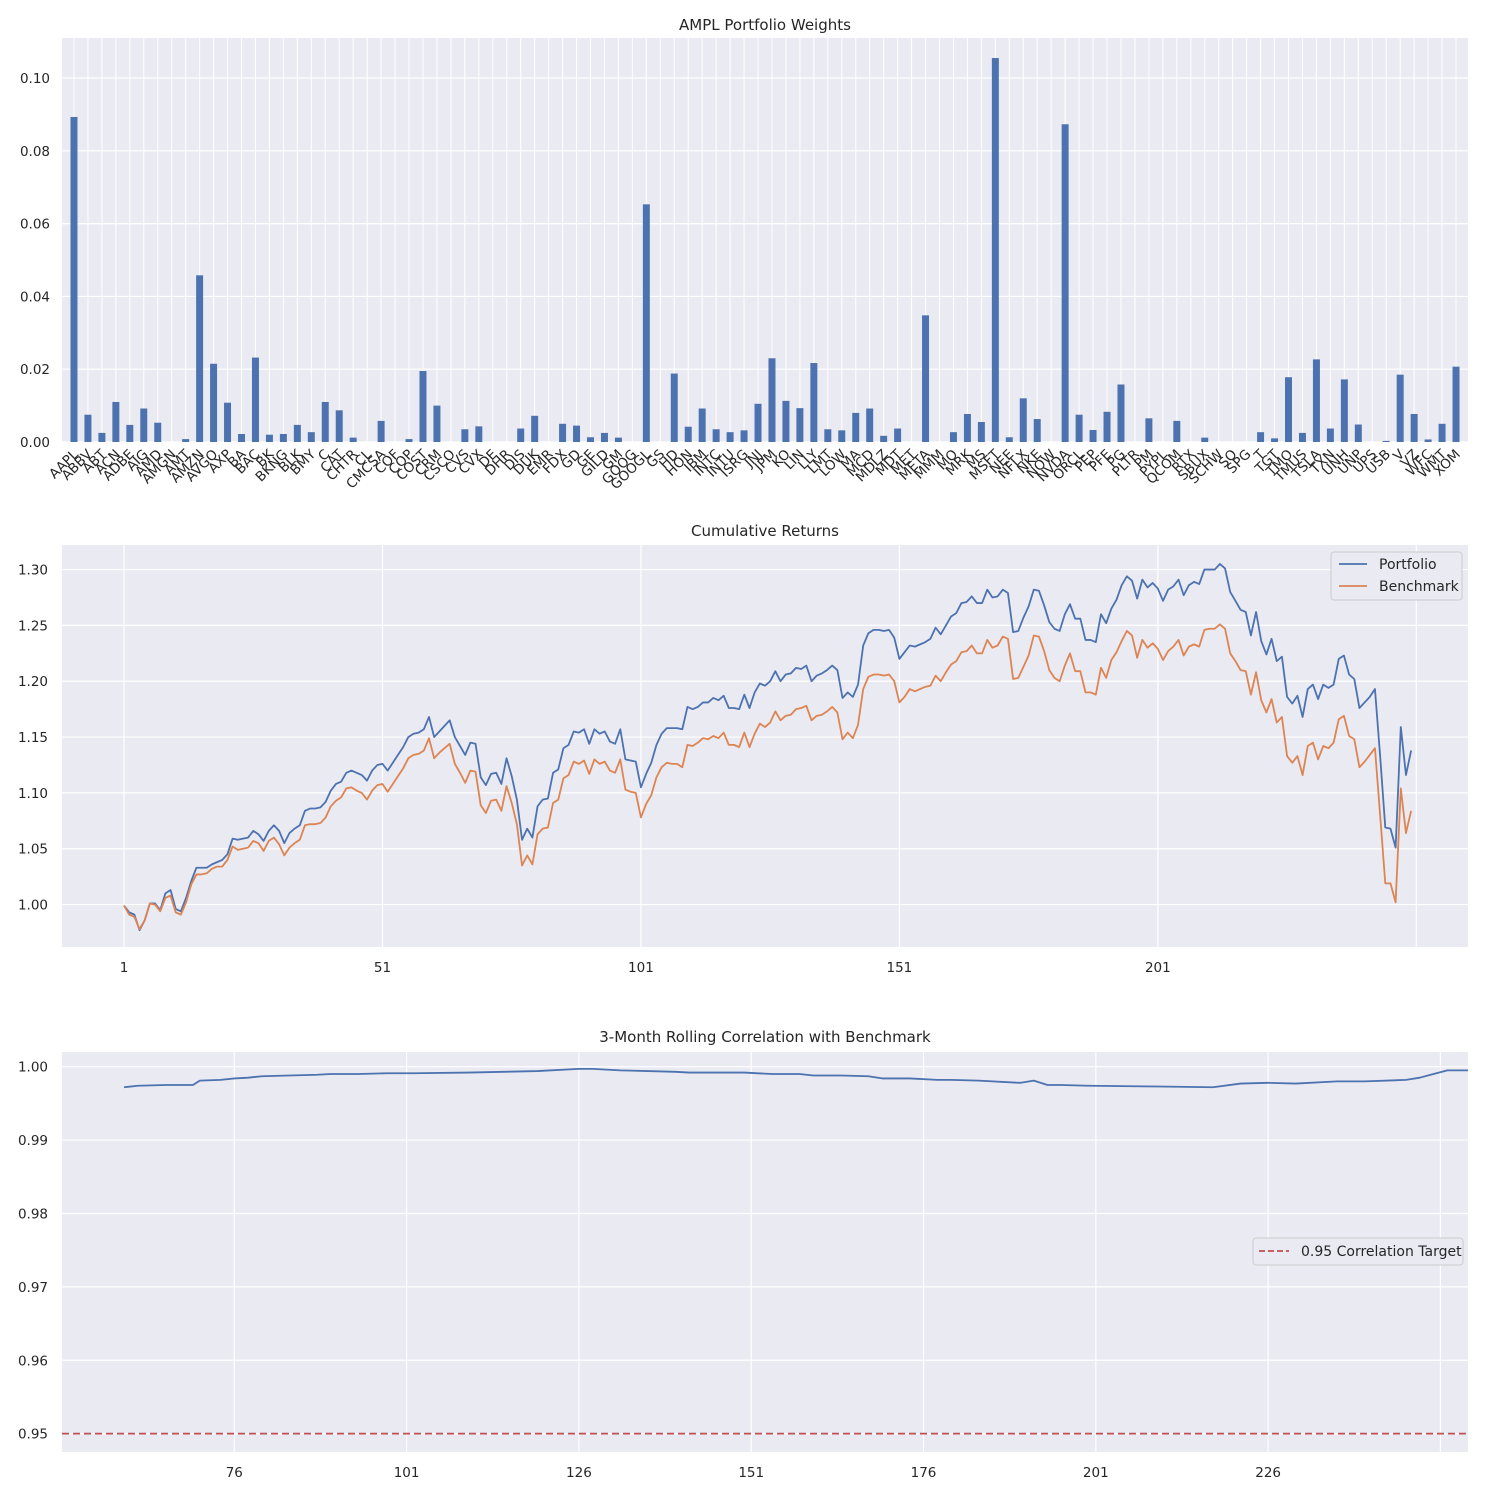 The width and height of the screenshot is (1500, 1500). What do you see at coordinates (577, 433) in the screenshot?
I see `weight-bar-gd` at bounding box center [577, 433].